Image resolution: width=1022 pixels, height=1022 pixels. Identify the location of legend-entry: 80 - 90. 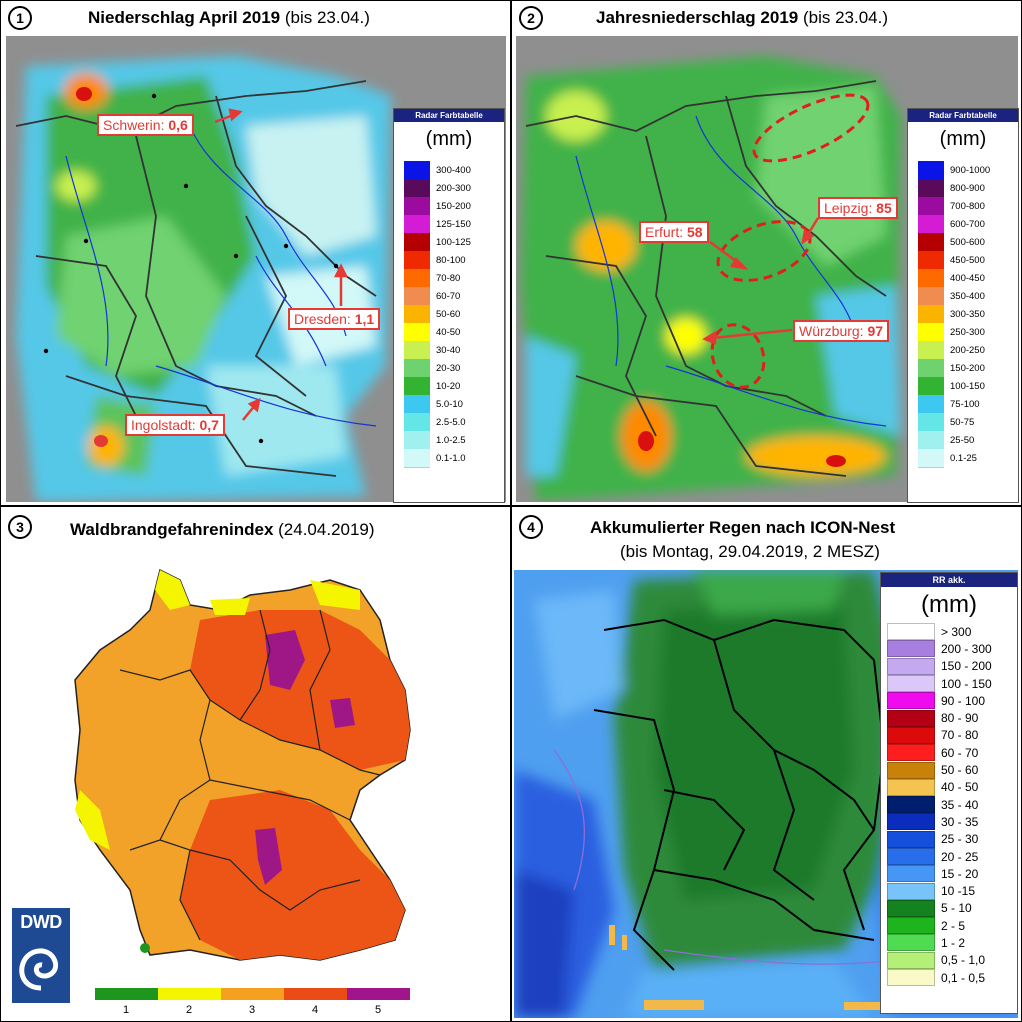
(949, 718).